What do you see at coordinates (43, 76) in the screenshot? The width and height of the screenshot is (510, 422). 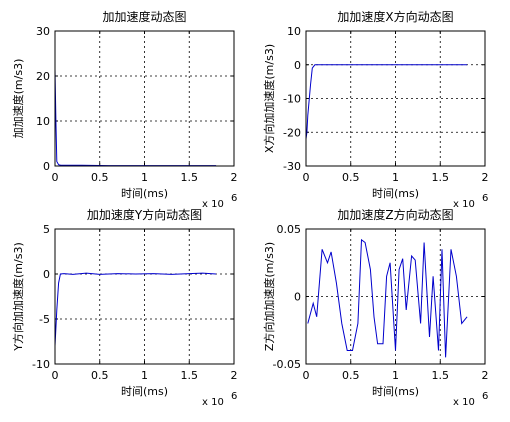 I see `y-tick-label: 20` at bounding box center [43, 76].